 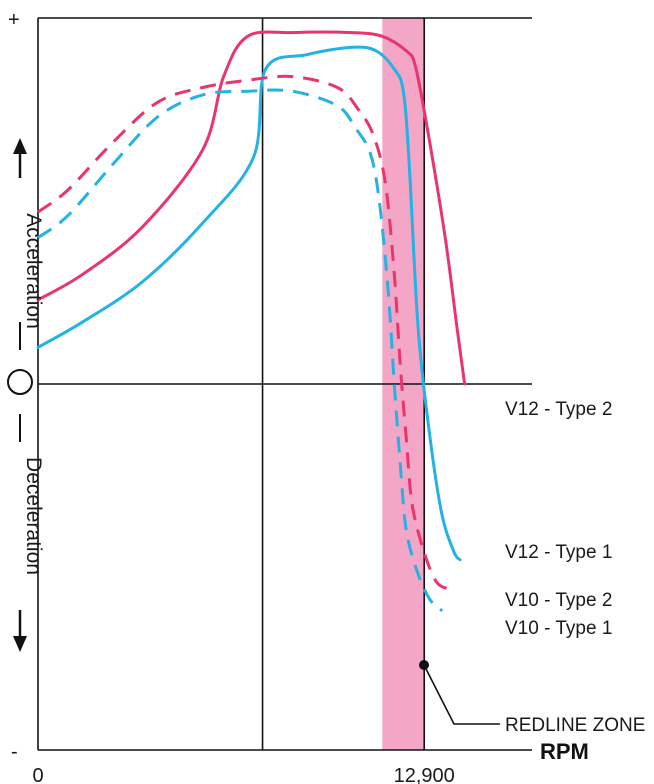 What do you see at coordinates (564, 751) in the screenshot?
I see `x-axis-title: RPM` at bounding box center [564, 751].